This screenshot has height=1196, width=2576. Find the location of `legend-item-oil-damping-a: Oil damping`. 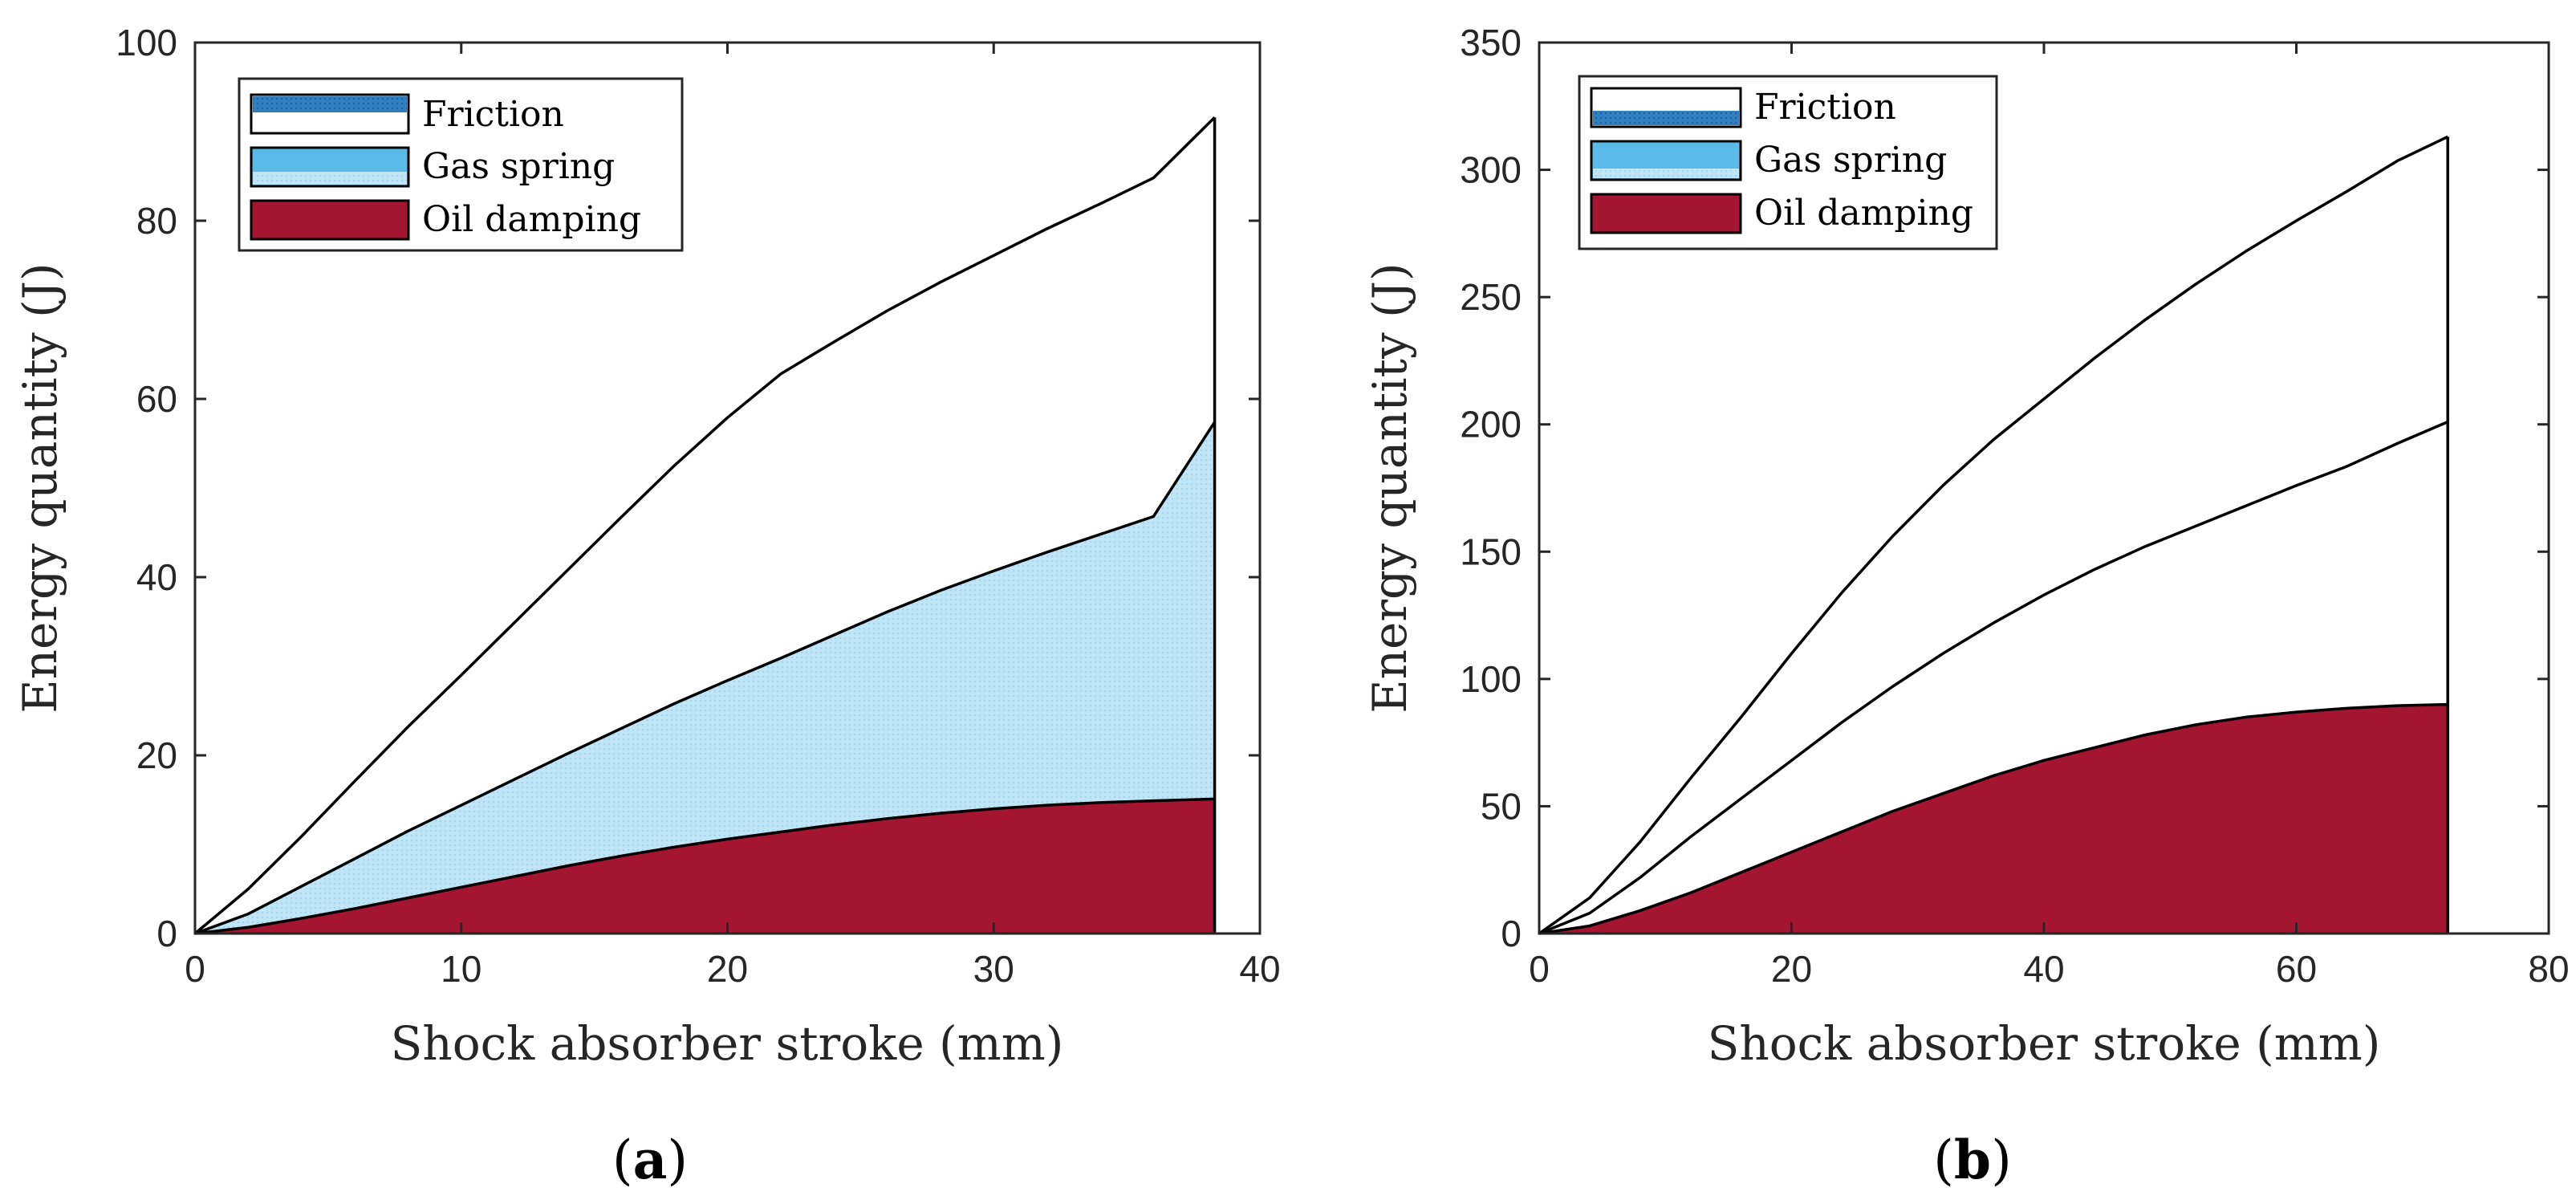

legend-item-oil-damping-a: Oil damping is located at coordinates (445, 220).